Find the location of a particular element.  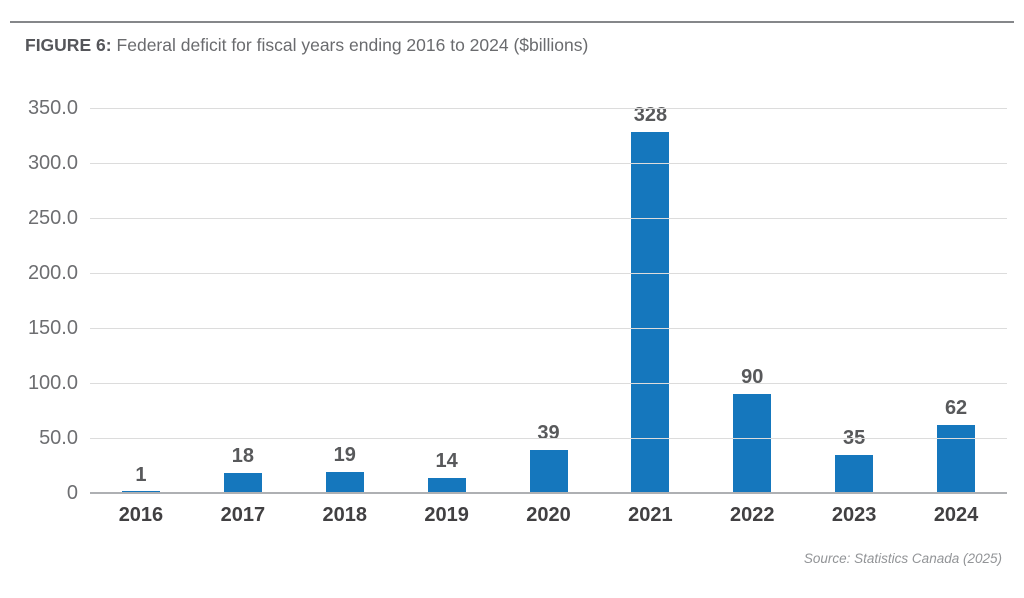

bar-2017 is located at coordinates (242, 483).